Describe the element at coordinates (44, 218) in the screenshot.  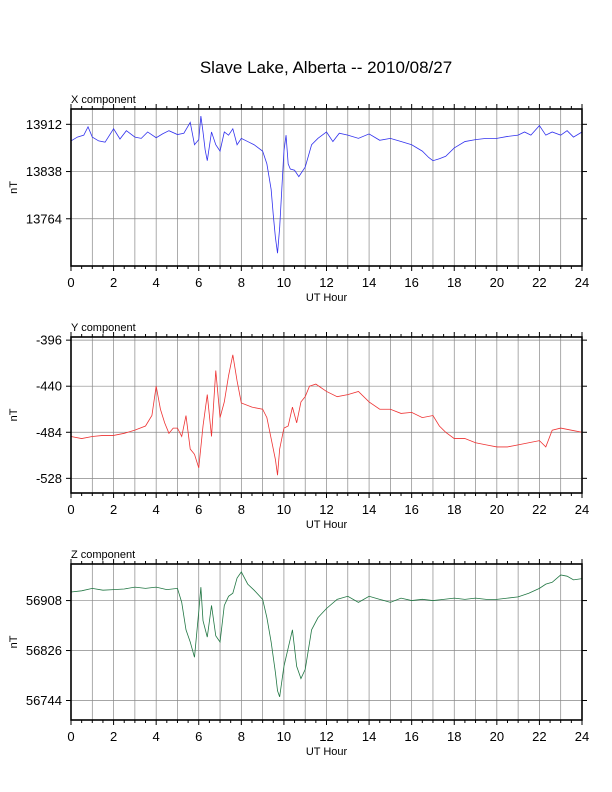
I see `y-tick-label: 13764` at that location.